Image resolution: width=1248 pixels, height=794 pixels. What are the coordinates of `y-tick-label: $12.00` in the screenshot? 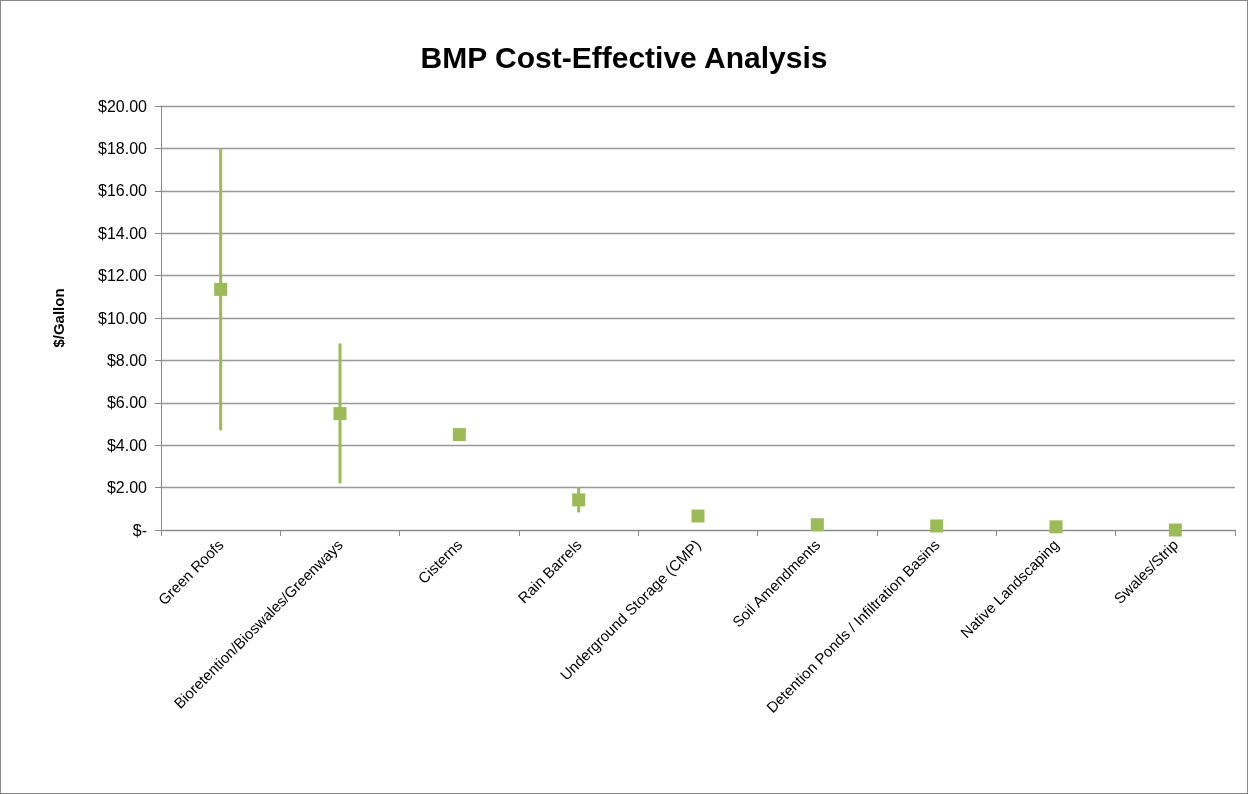 It's located at (123, 276).